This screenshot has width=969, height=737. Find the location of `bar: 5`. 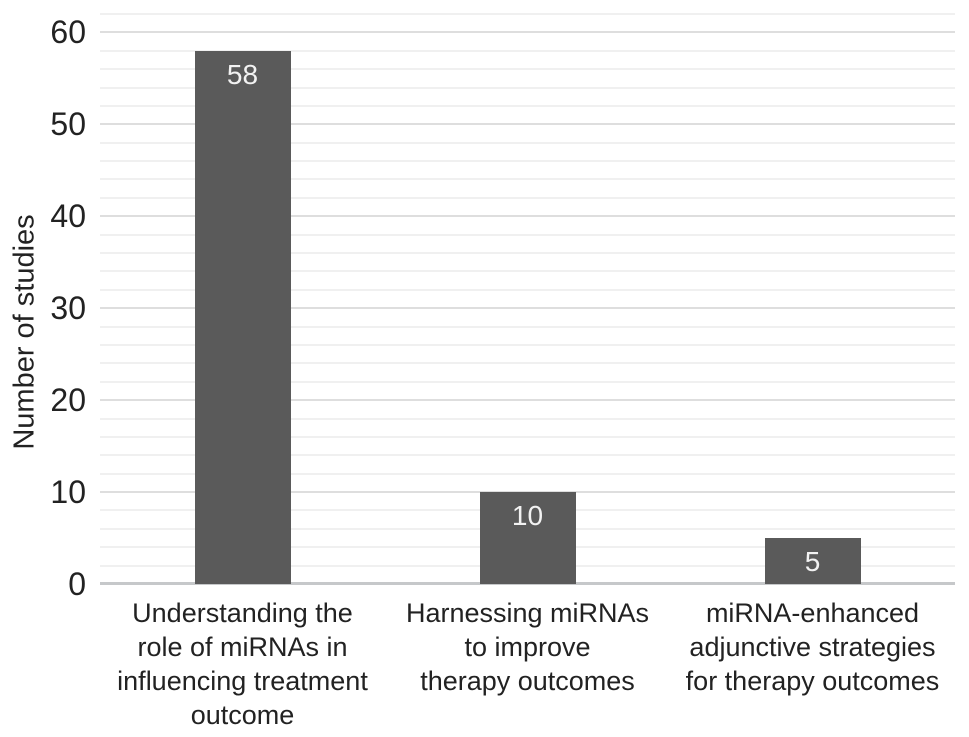

bar: 5 is located at coordinates (812, 561).